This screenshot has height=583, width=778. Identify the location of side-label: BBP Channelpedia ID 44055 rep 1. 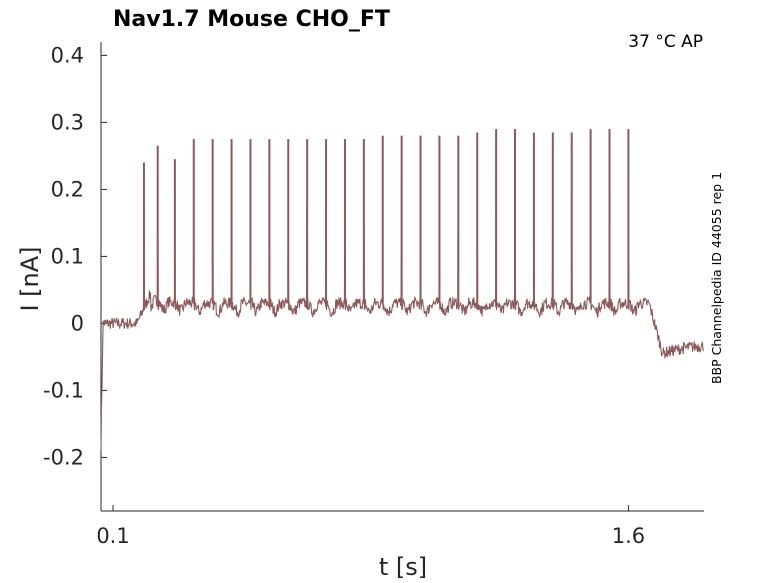
(716, 278).